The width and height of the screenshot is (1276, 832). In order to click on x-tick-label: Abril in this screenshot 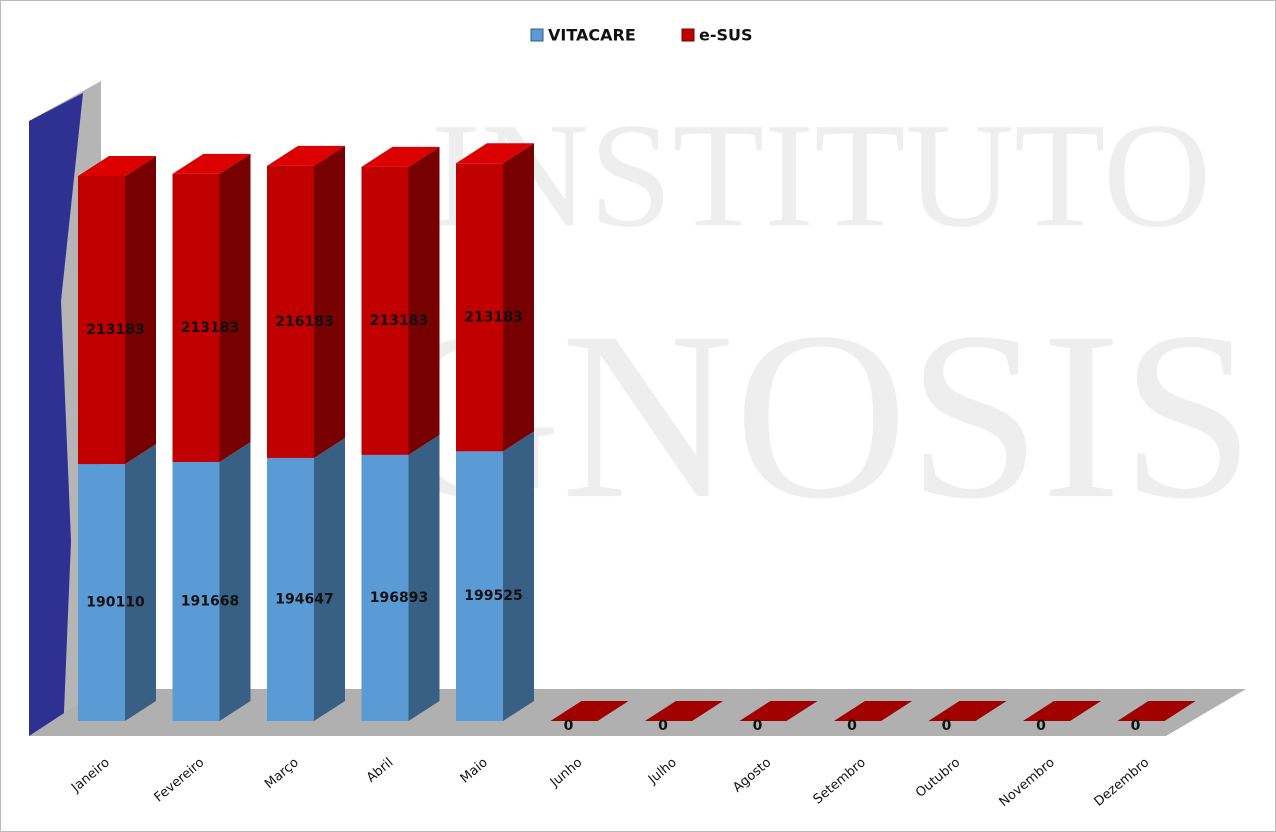, I will do `click(380, 770)`.